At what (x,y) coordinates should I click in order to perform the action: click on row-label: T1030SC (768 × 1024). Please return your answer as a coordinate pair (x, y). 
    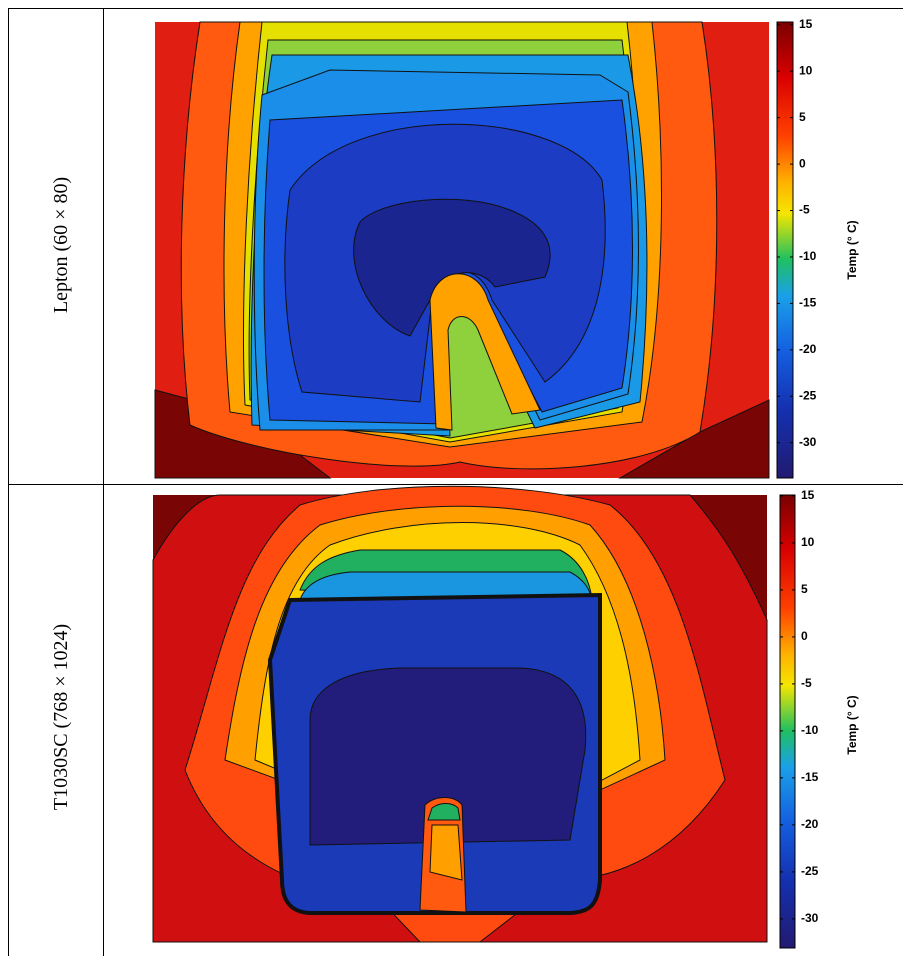
    Looking at the image, I should click on (61, 717).